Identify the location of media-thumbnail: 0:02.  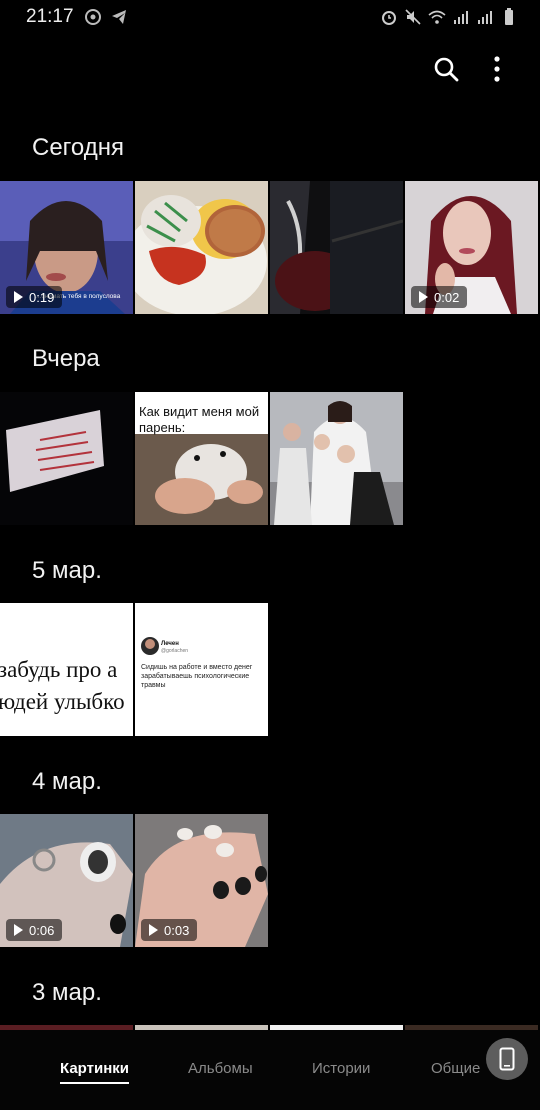
(471, 247).